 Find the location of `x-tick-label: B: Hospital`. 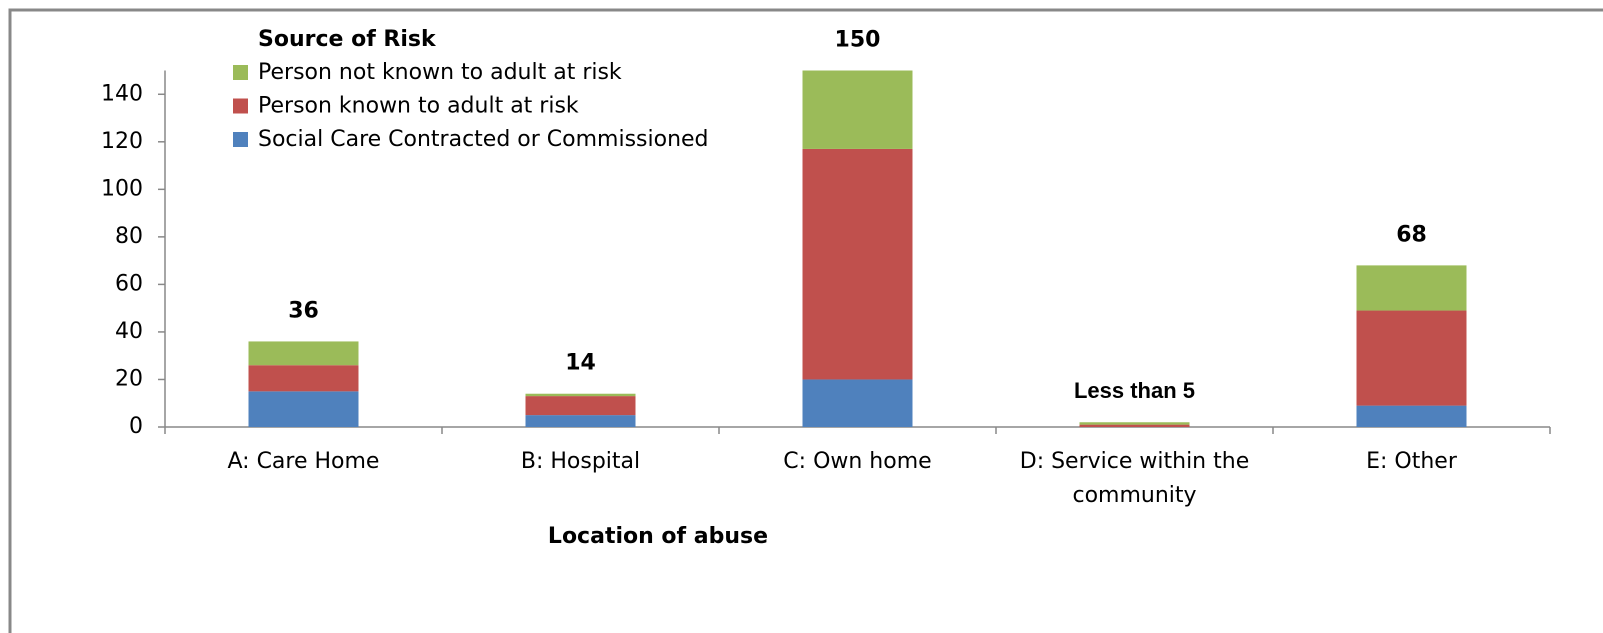

x-tick-label: B: Hospital is located at coordinates (580, 461).